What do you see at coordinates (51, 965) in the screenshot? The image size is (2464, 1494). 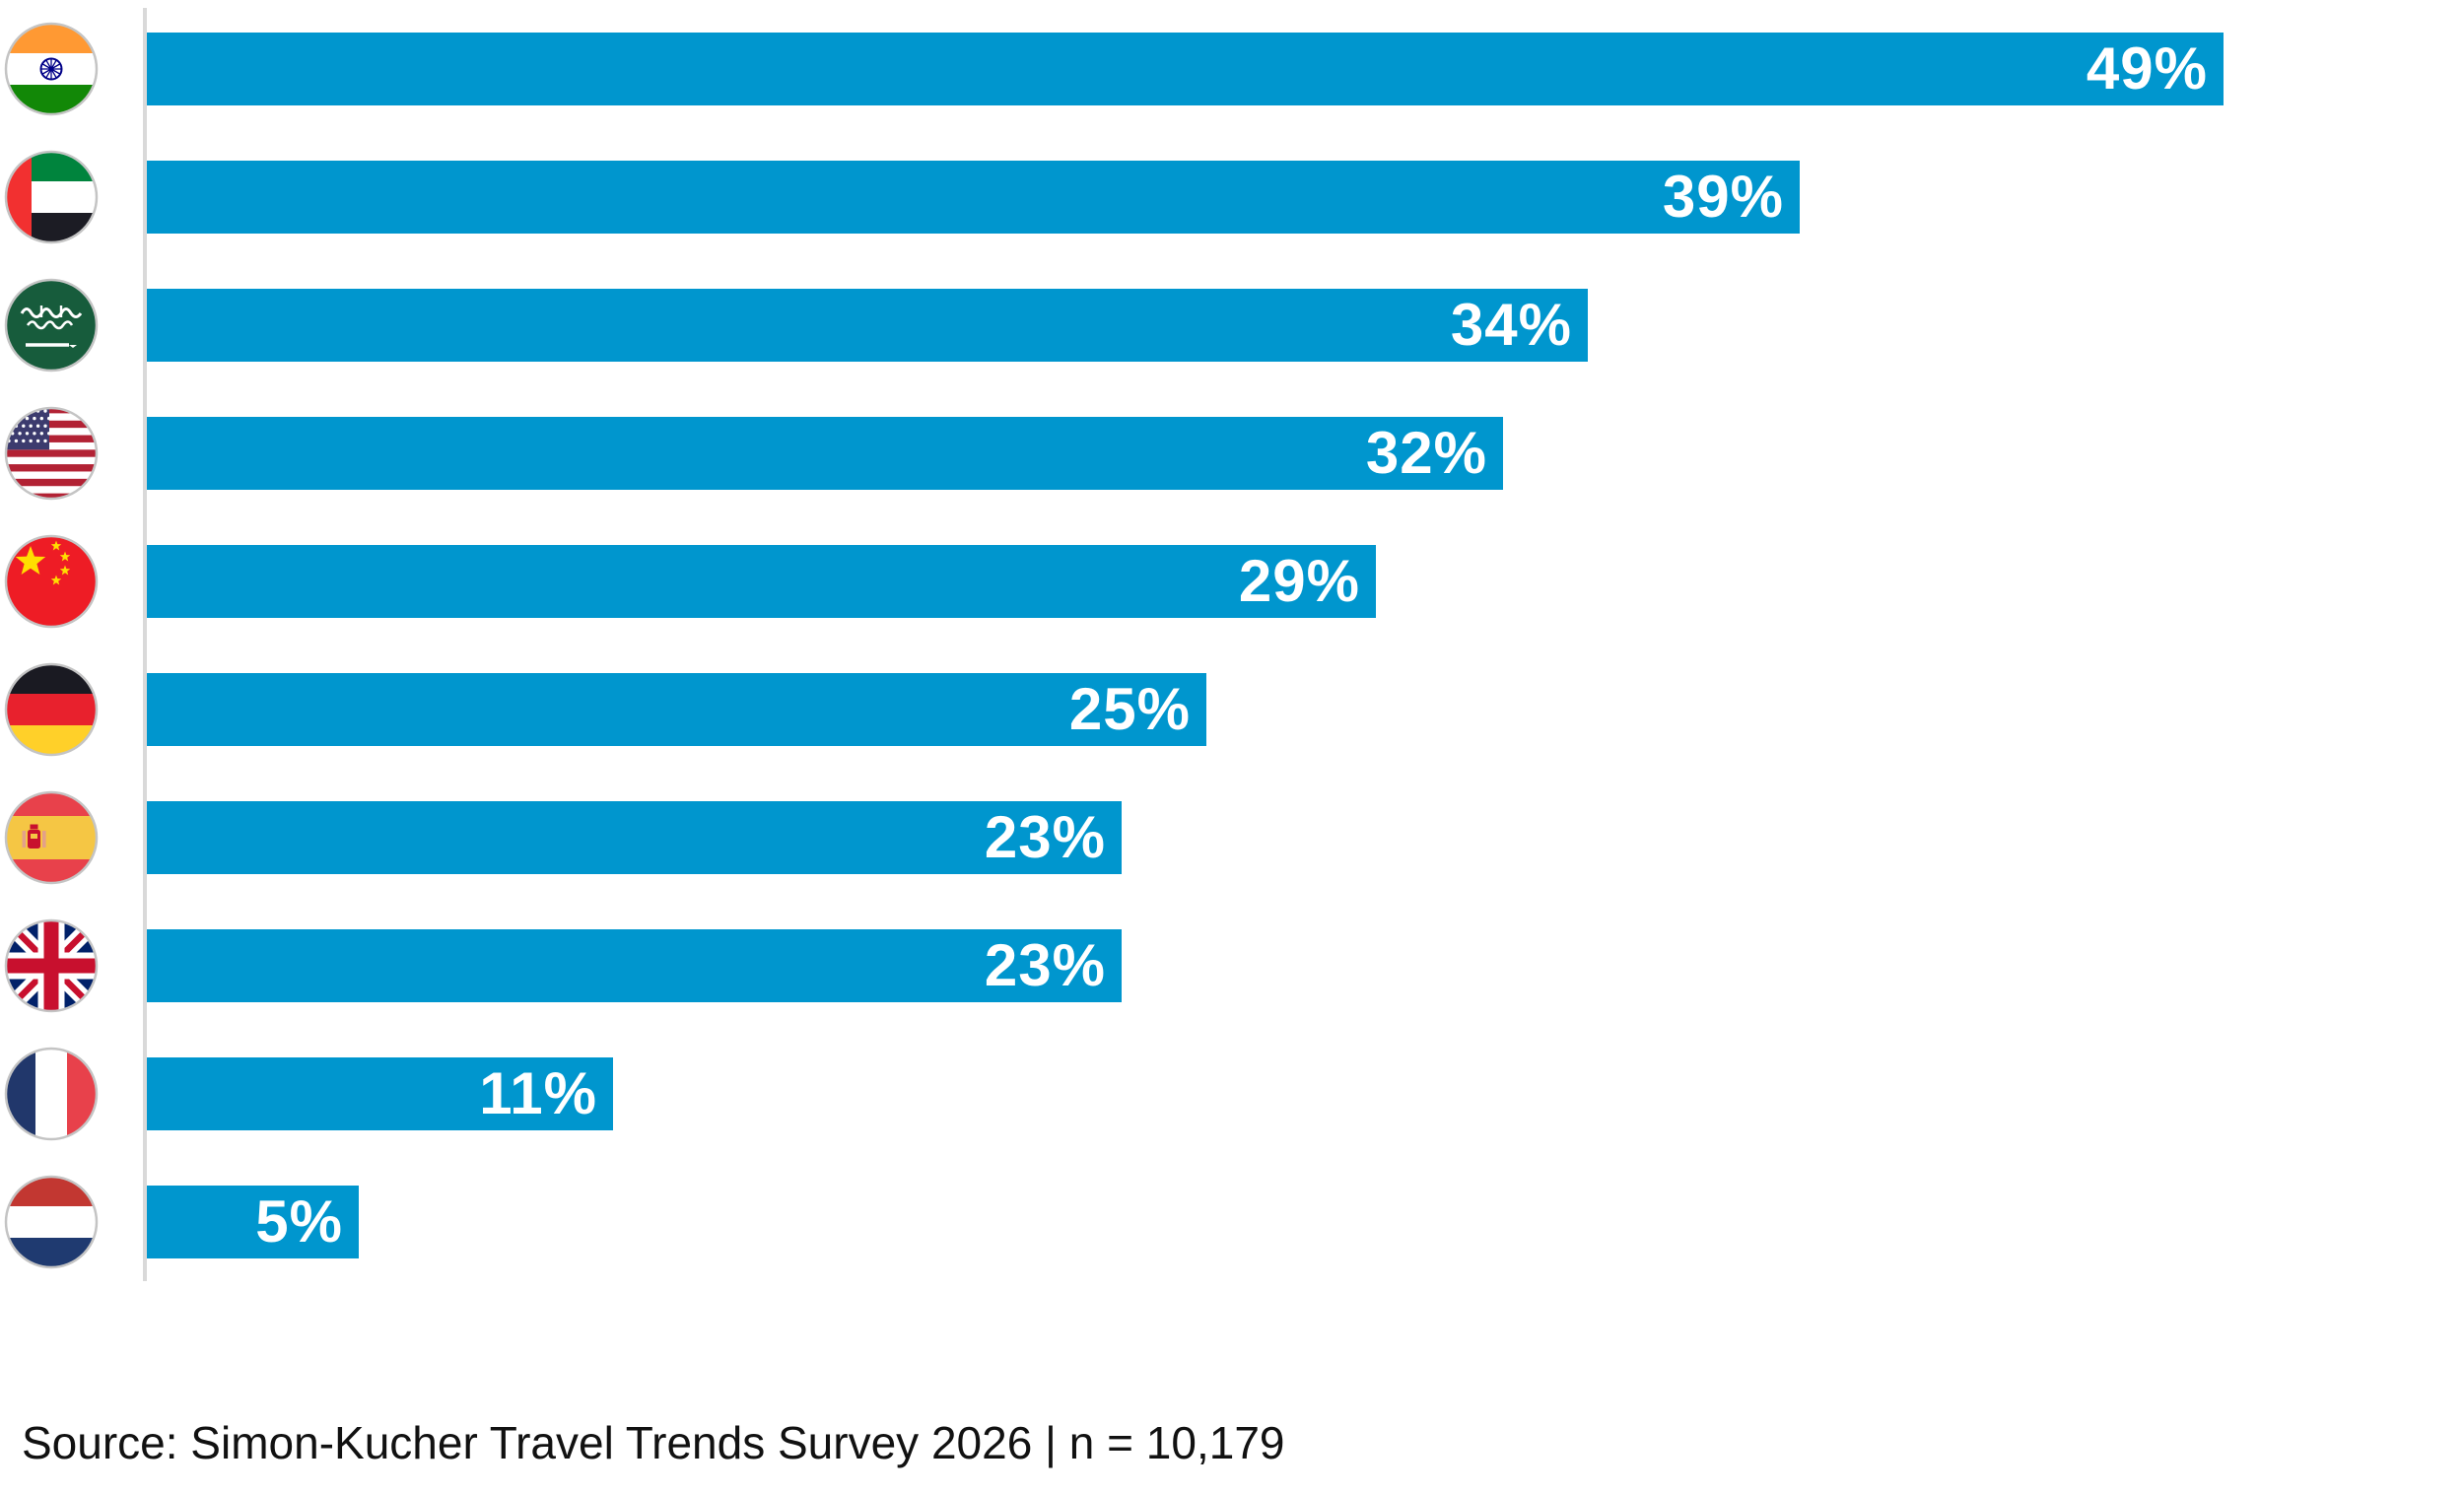 I see `uk-flag-icon` at bounding box center [51, 965].